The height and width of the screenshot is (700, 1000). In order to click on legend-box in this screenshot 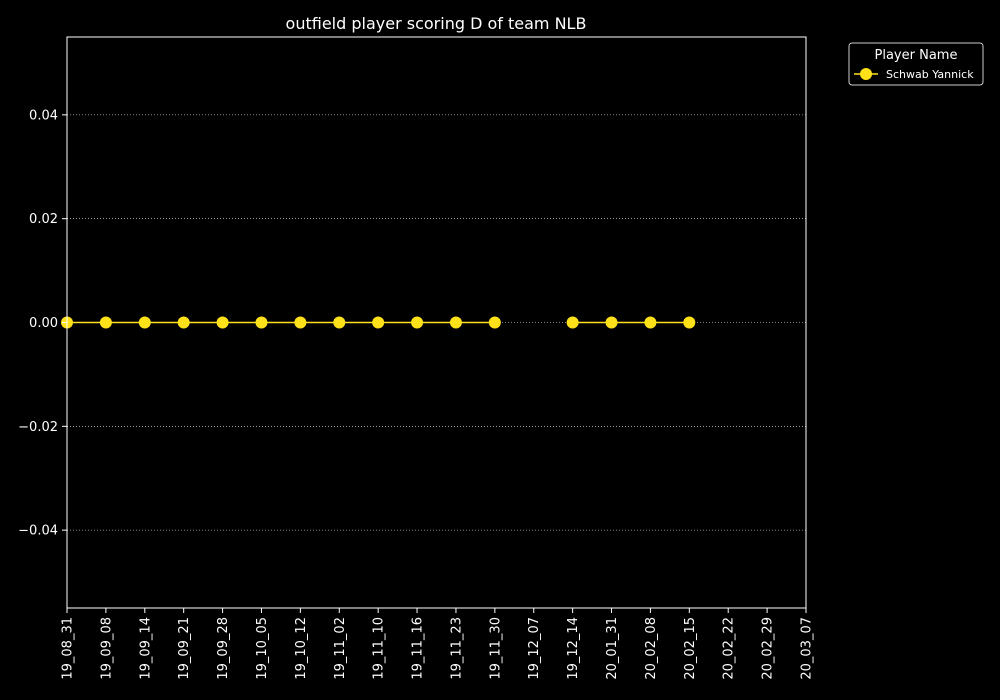, I will do `click(916, 64)`.